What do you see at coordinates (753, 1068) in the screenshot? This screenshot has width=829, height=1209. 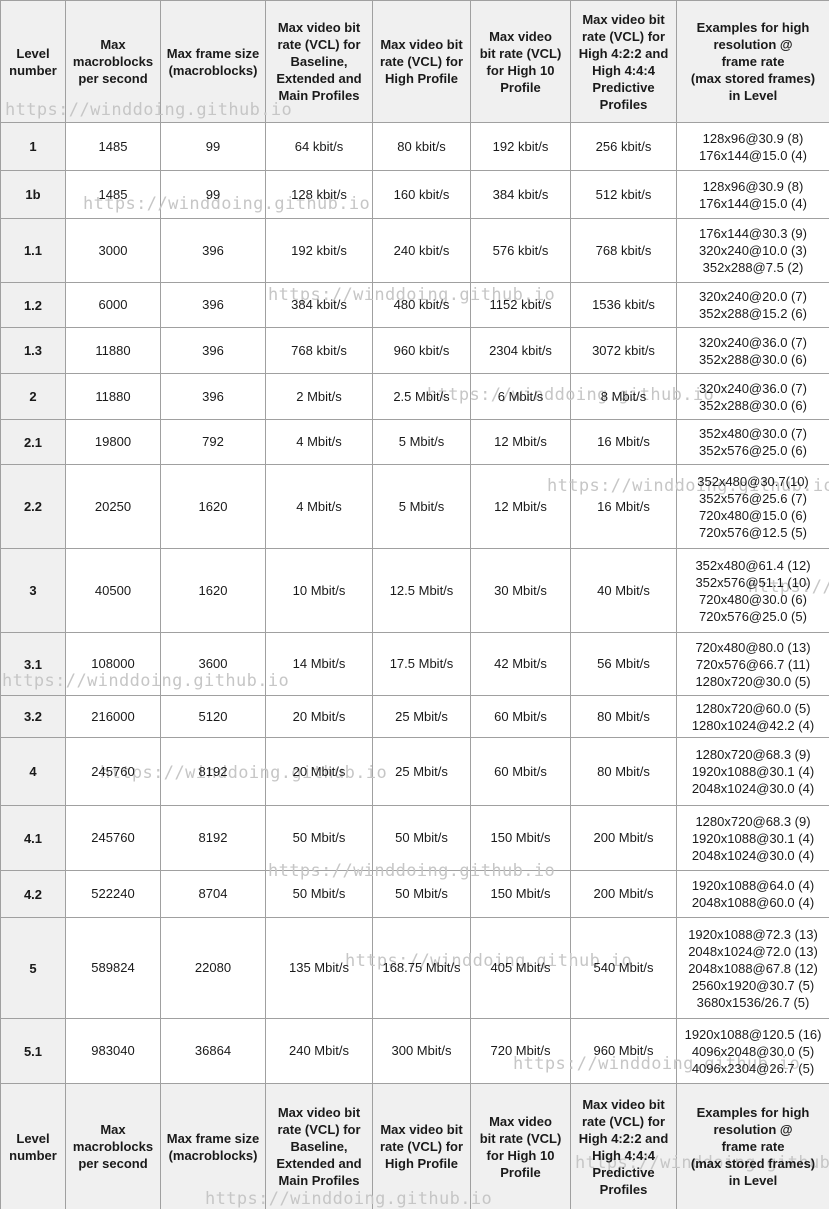 I see `example-line: 4096x2304@26.7 (5)` at bounding box center [753, 1068].